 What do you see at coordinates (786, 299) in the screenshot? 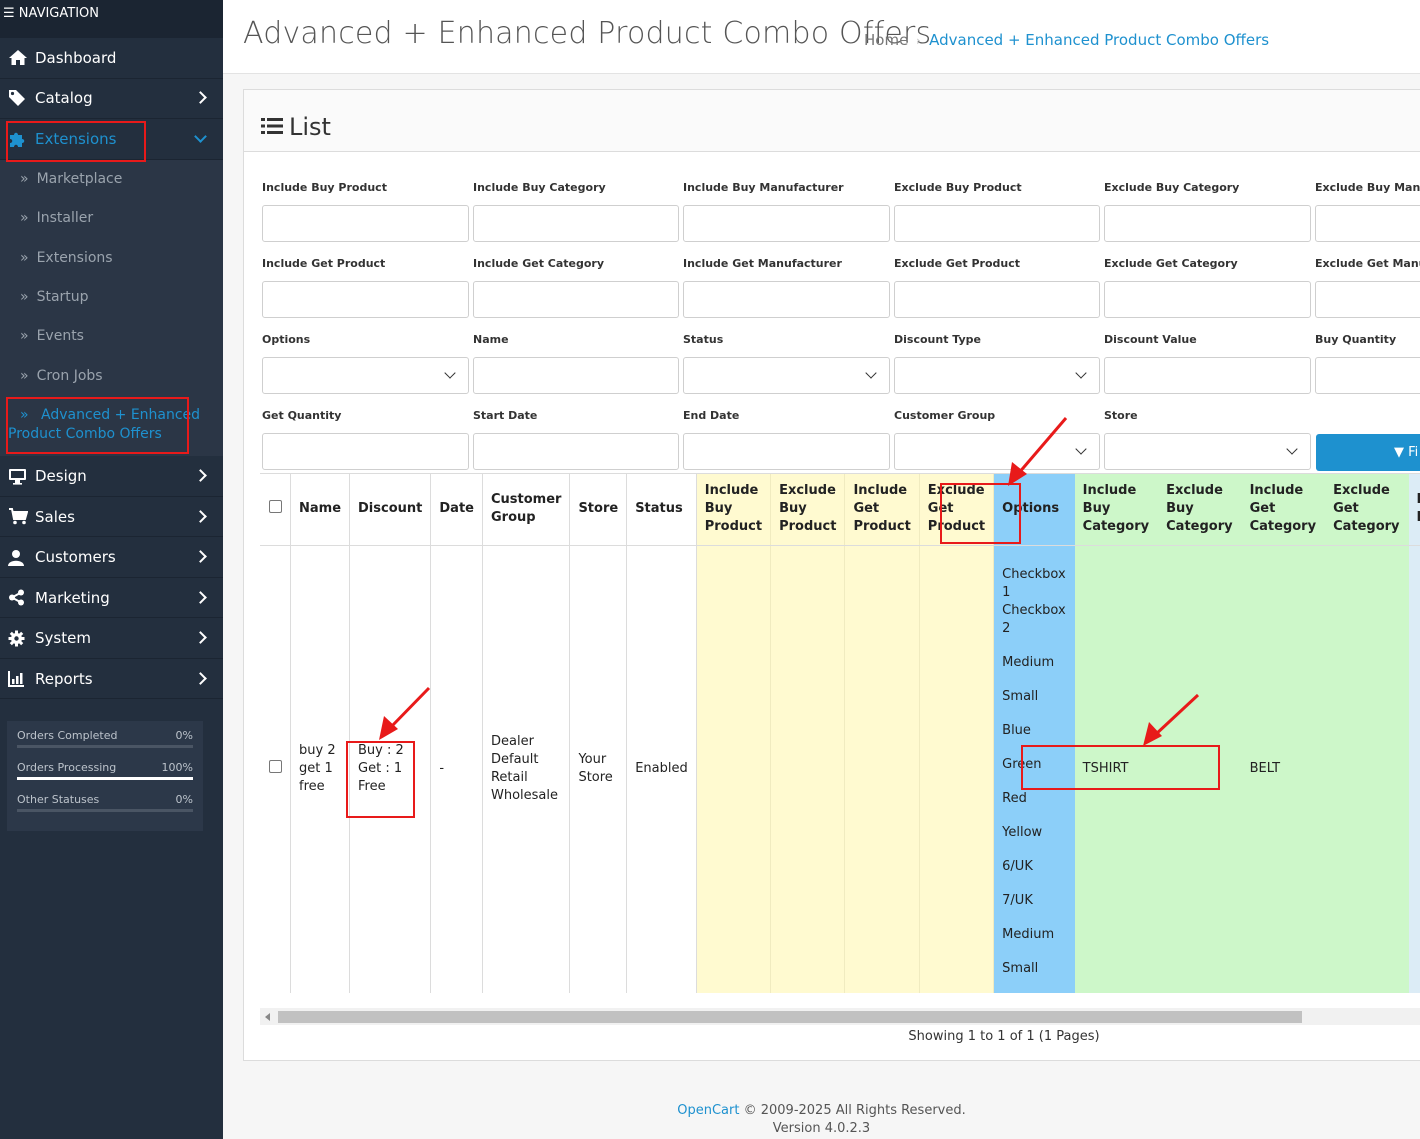
I see `include-get-manufacturer-input` at bounding box center [786, 299].